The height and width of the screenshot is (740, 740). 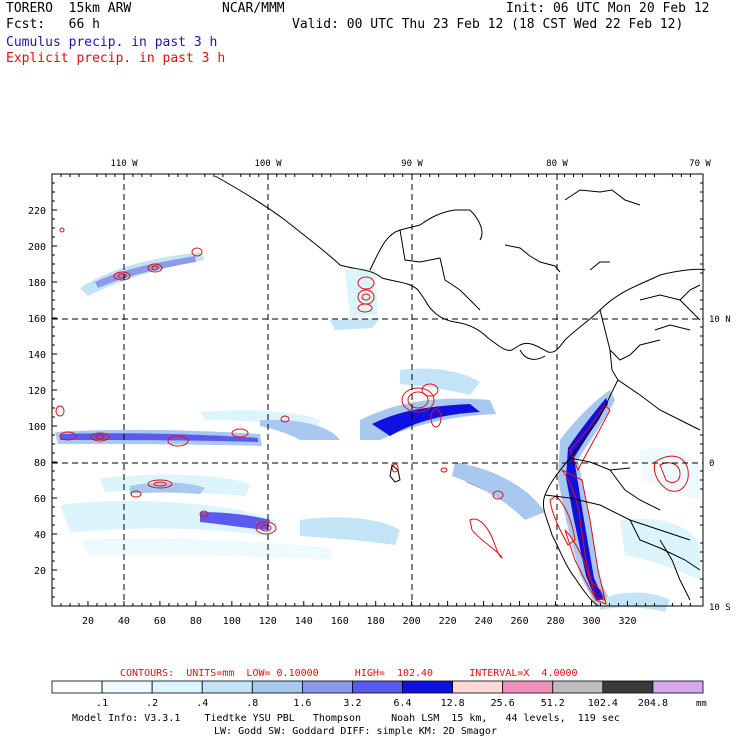 What do you see at coordinates (700, 164) in the screenshot?
I see `lon-label: 70 W` at bounding box center [700, 164].